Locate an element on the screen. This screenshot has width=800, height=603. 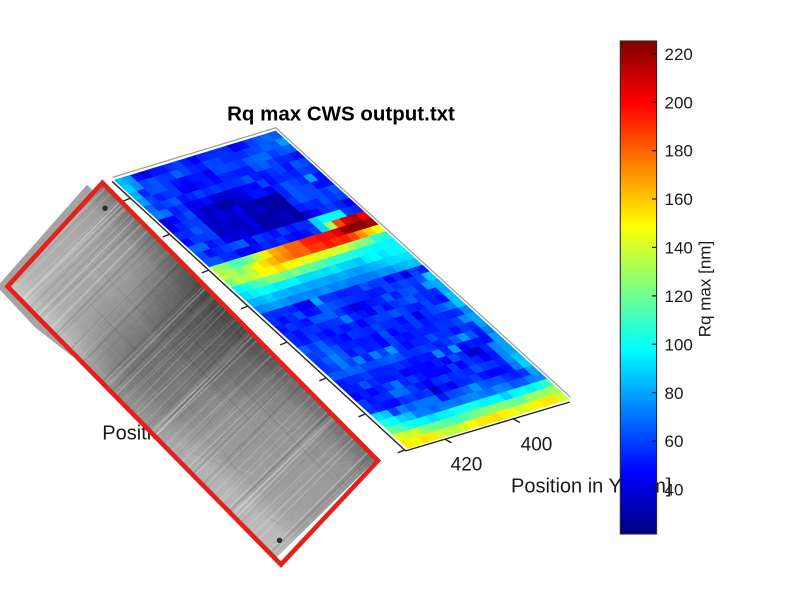
svg-text: Rq max CWS output.txt is located at coordinates (341, 113).